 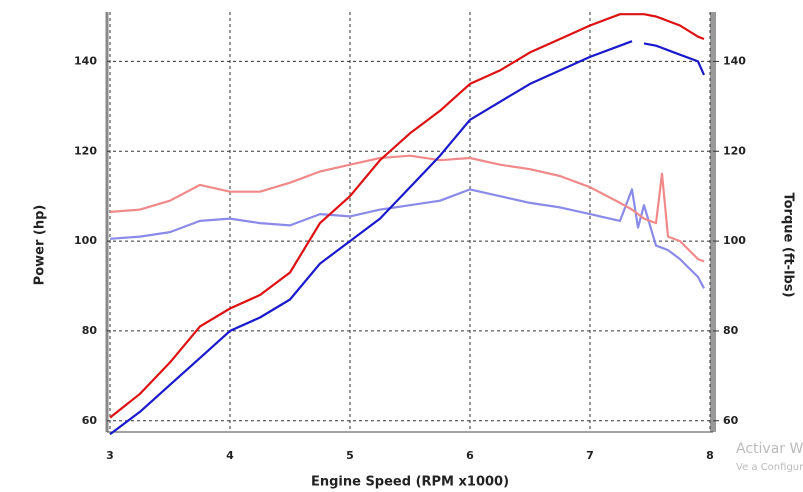 I want to click on x-tick-label: 8, so click(x=710, y=455).